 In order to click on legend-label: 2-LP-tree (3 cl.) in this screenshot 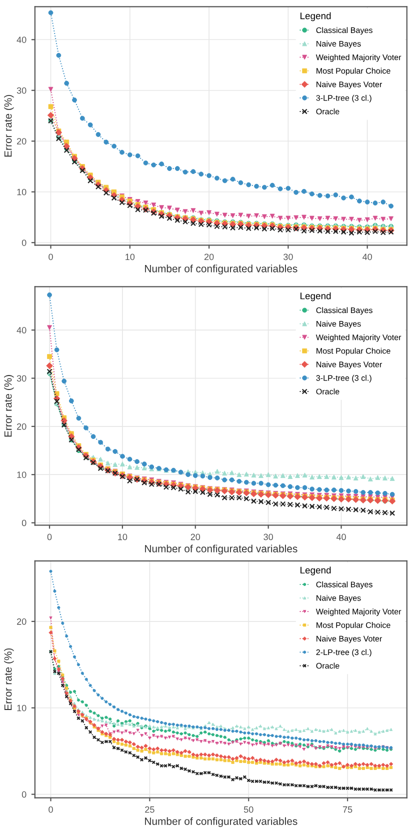, I will do `click(344, 653)`.